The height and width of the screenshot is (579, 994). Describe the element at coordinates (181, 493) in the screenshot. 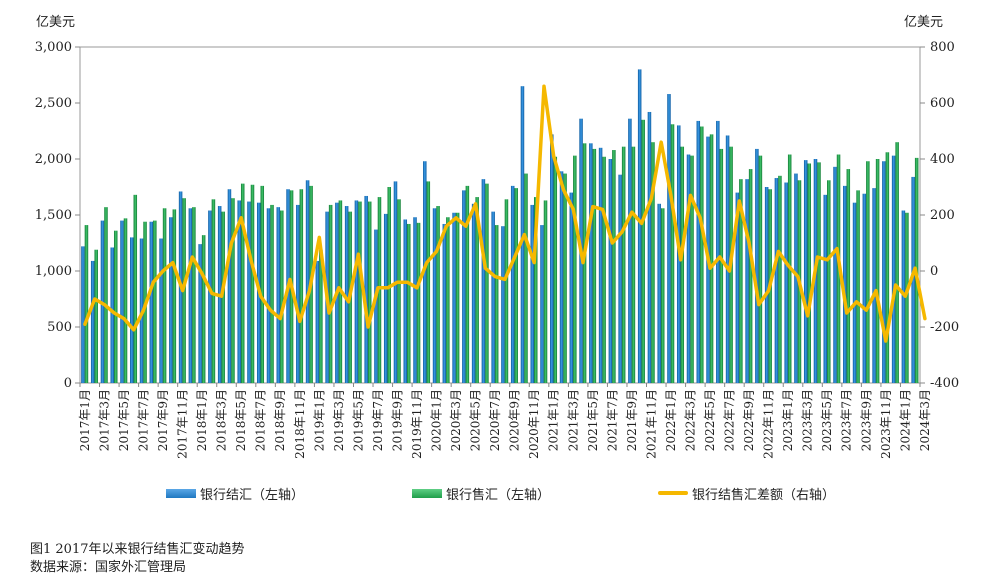

I see `legend-buy-swatch` at that location.